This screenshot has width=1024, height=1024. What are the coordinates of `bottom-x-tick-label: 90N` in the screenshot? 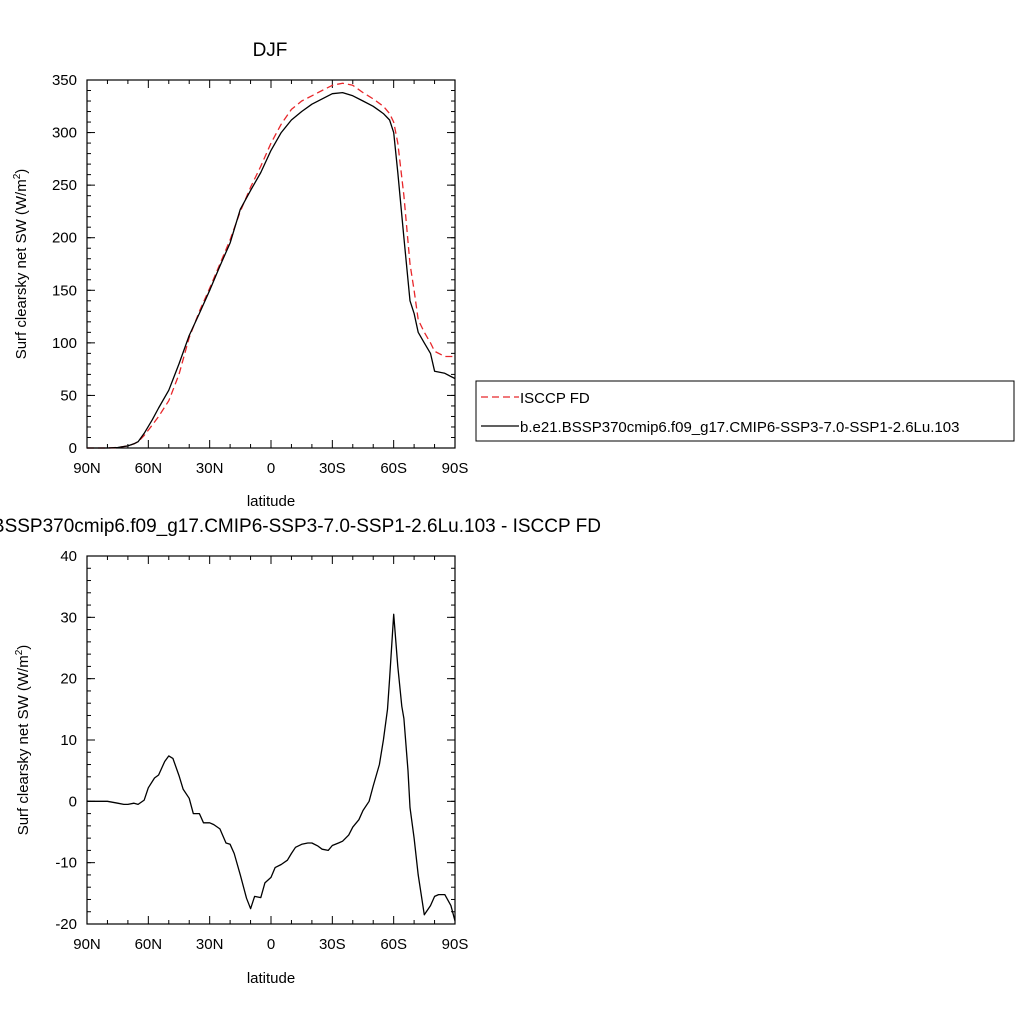 It's located at (87, 944).